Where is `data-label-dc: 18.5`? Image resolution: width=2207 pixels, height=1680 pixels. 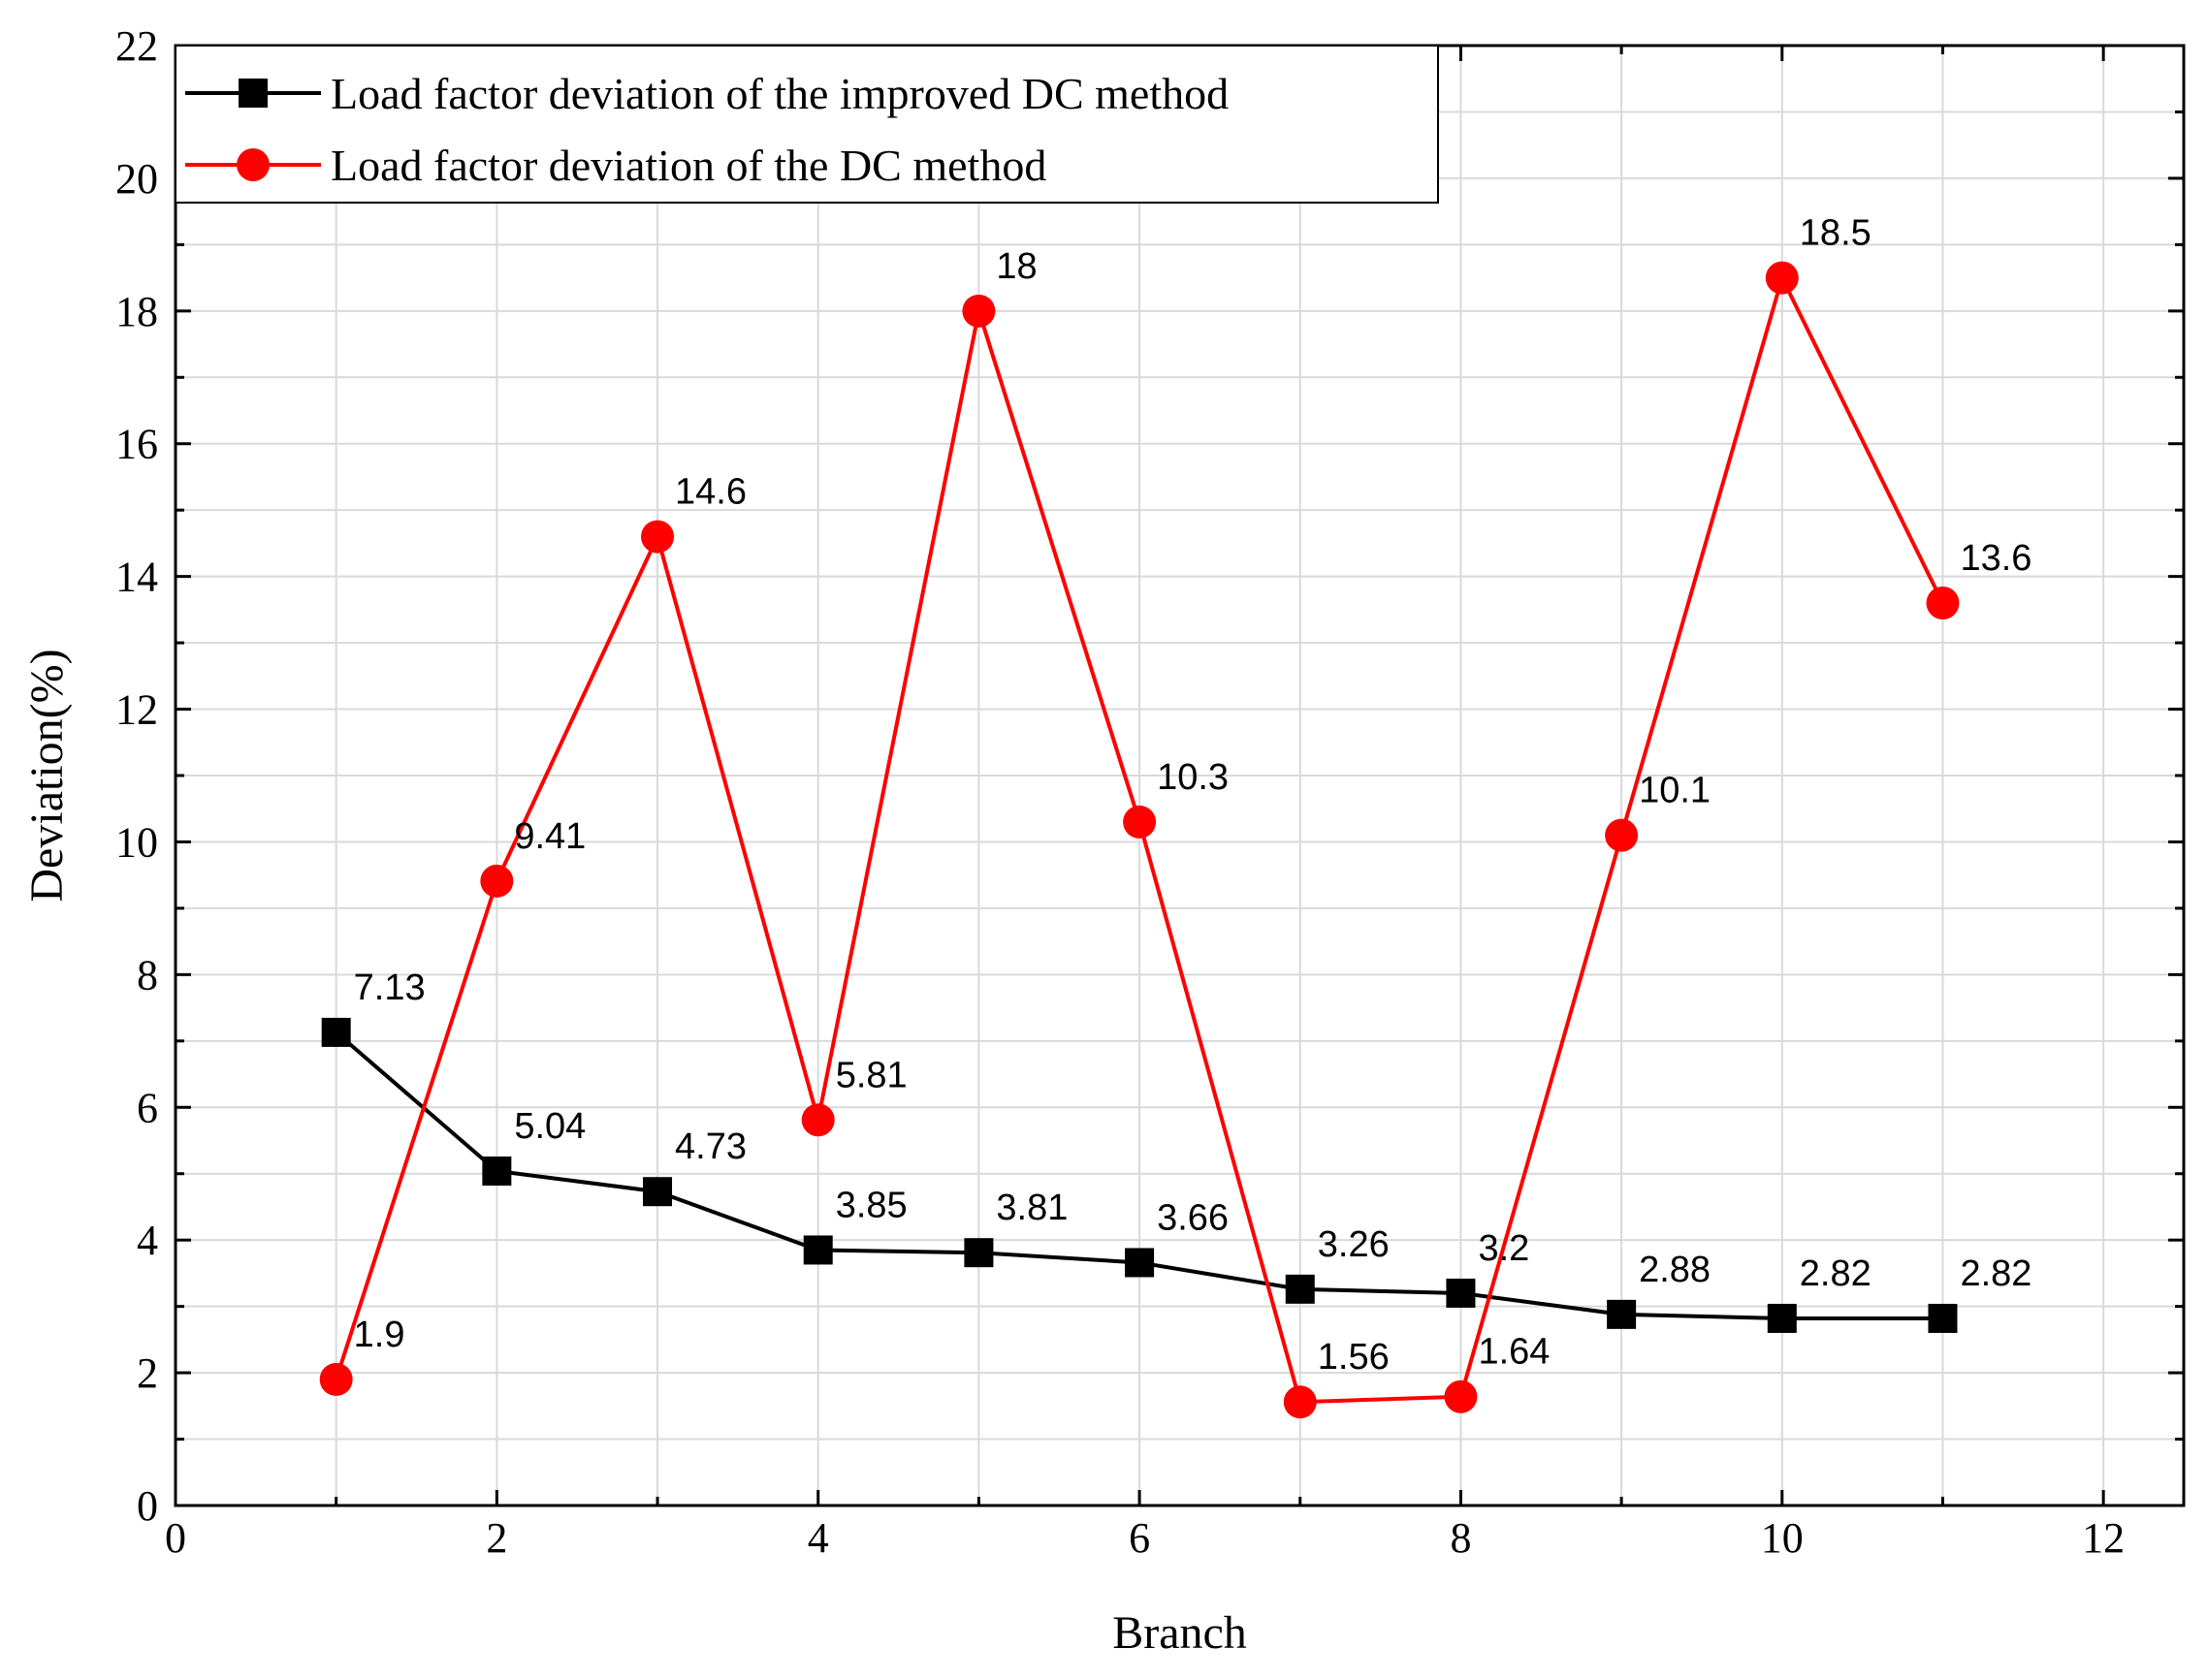
data-label-dc: 18.5 is located at coordinates (1835, 233).